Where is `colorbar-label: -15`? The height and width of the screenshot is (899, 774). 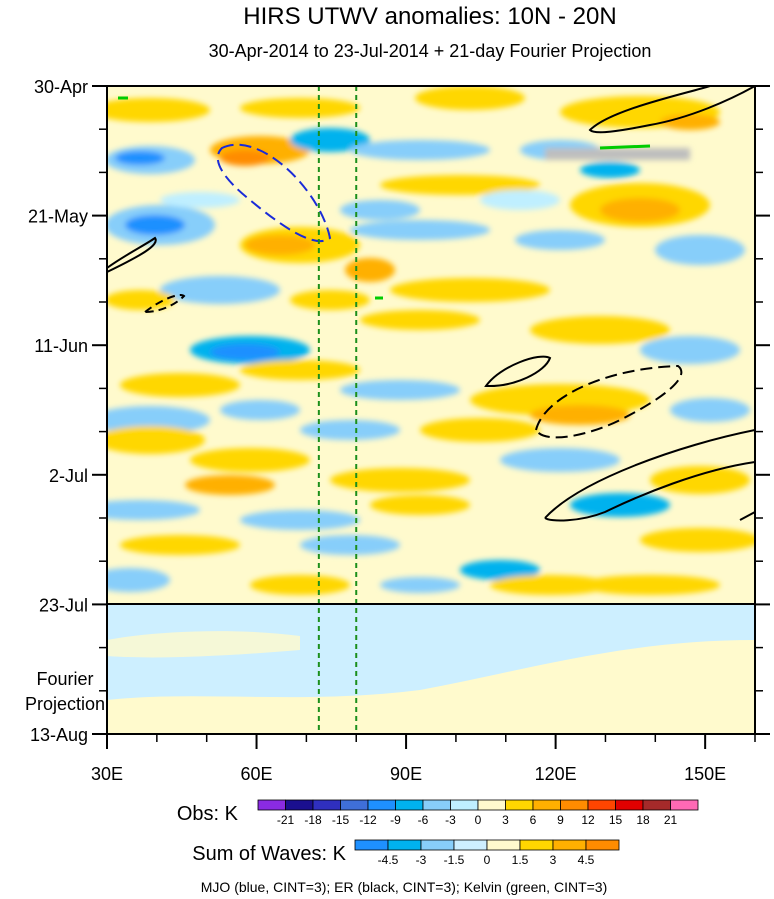
colorbar-label: -15 is located at coordinates (341, 820).